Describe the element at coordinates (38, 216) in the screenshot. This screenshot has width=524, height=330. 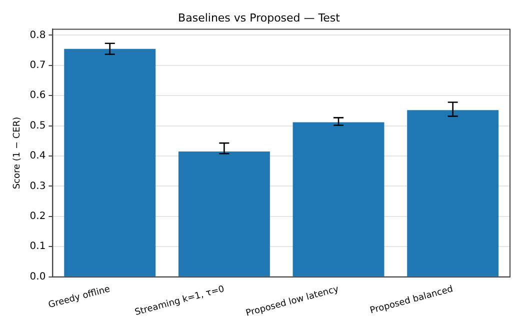
I see `y-tick-label: 0.2` at that location.